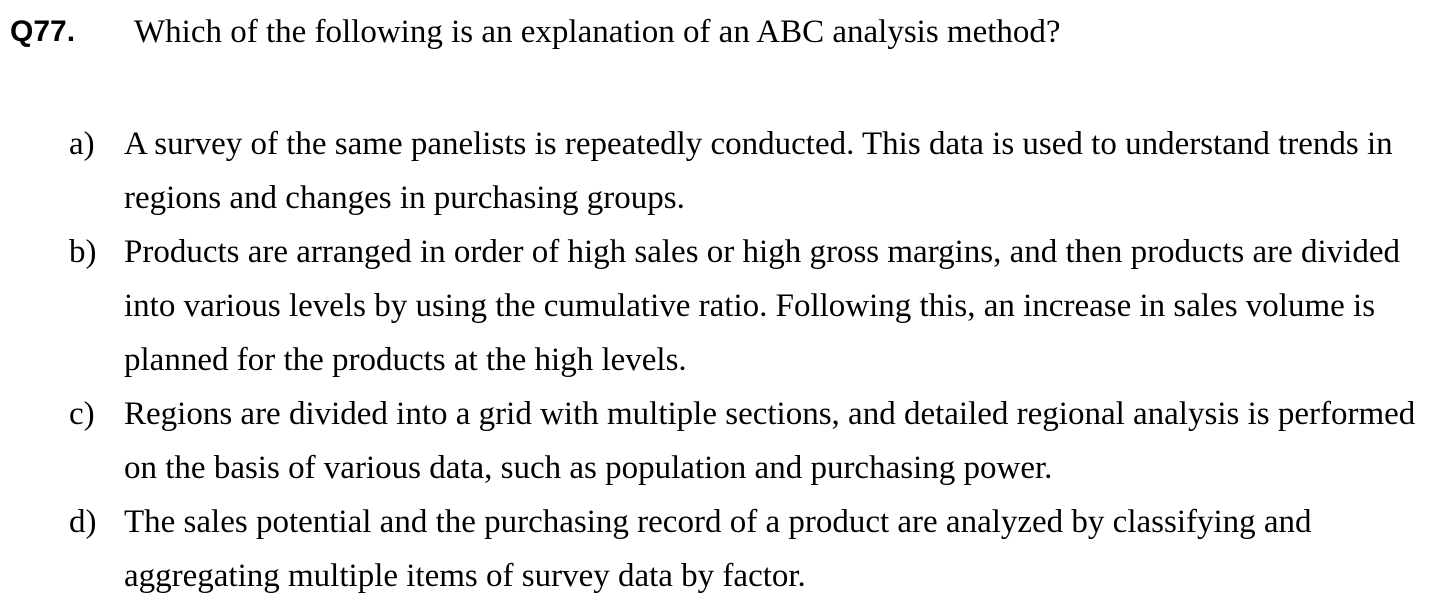 This screenshot has height=610, width=1450. What do you see at coordinates (82, 144) in the screenshot?
I see `option-label: a)` at bounding box center [82, 144].